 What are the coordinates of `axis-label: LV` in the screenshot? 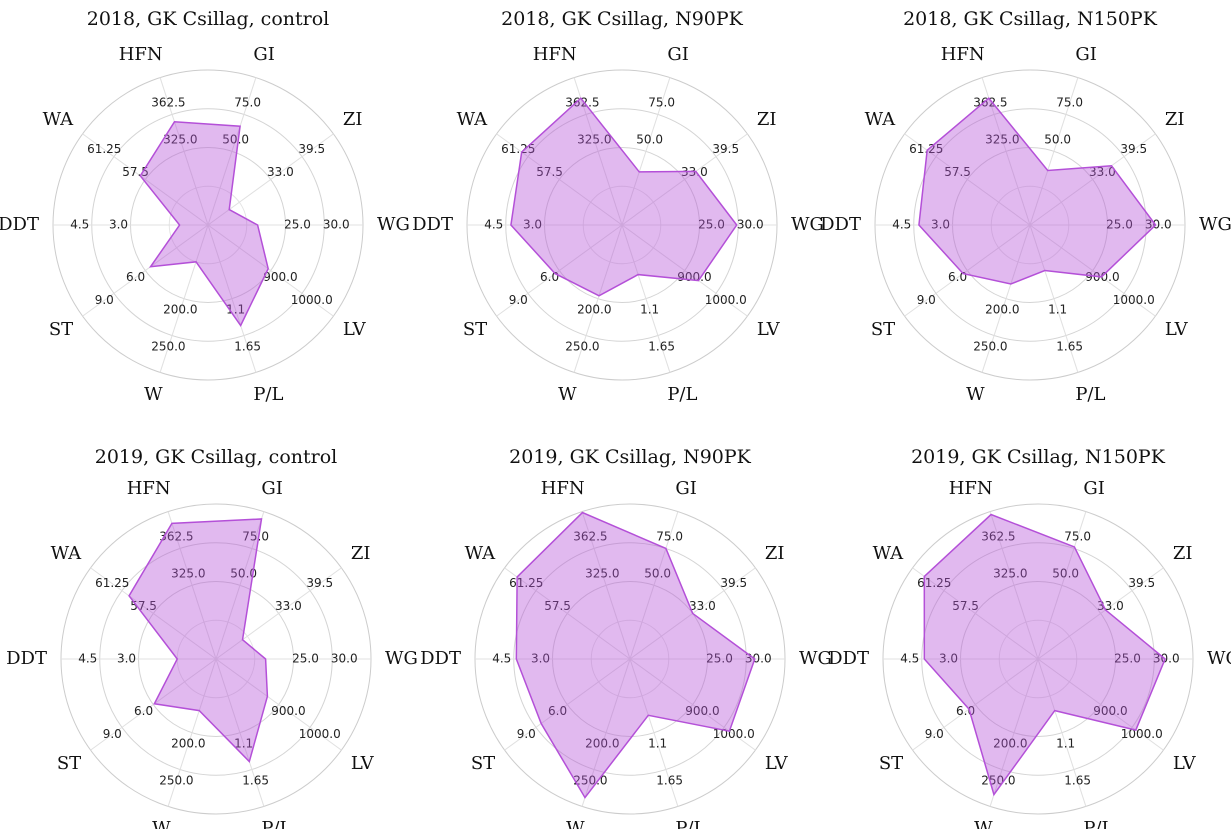 It's located at (1185, 763).